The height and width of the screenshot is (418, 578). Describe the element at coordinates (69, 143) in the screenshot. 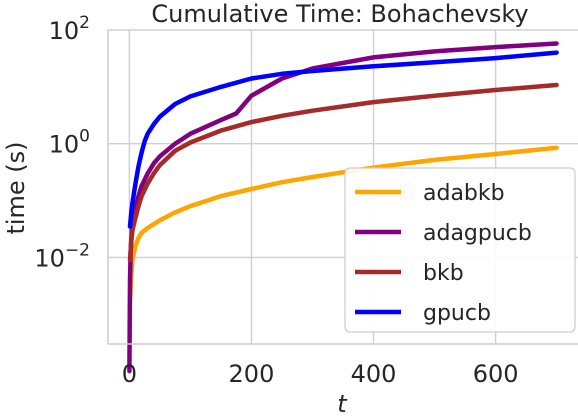

I see `y-tick-label: 10⁰` at that location.